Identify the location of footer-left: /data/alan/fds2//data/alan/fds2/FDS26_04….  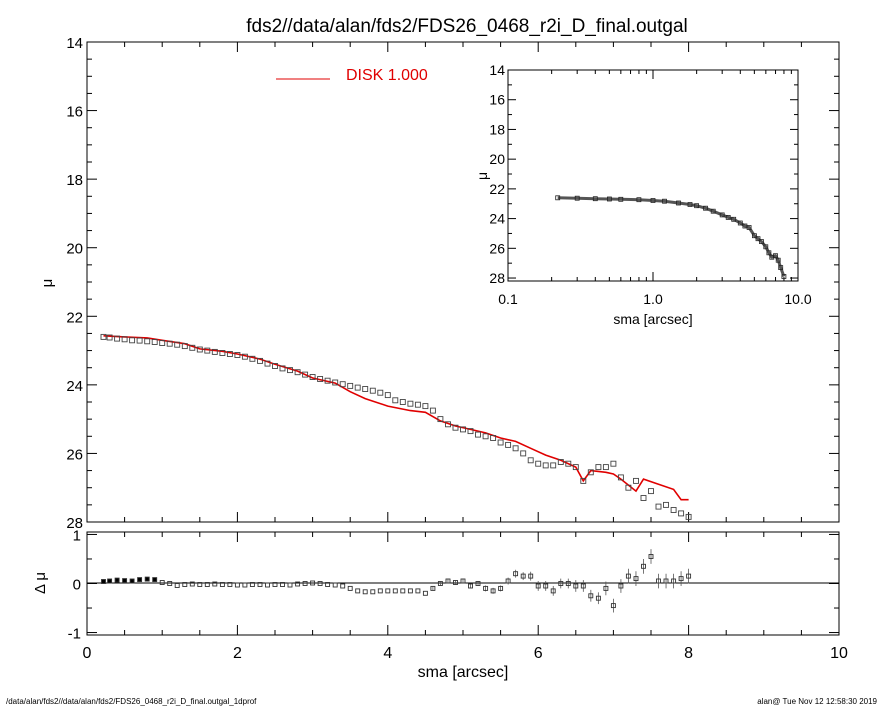
(131, 701).